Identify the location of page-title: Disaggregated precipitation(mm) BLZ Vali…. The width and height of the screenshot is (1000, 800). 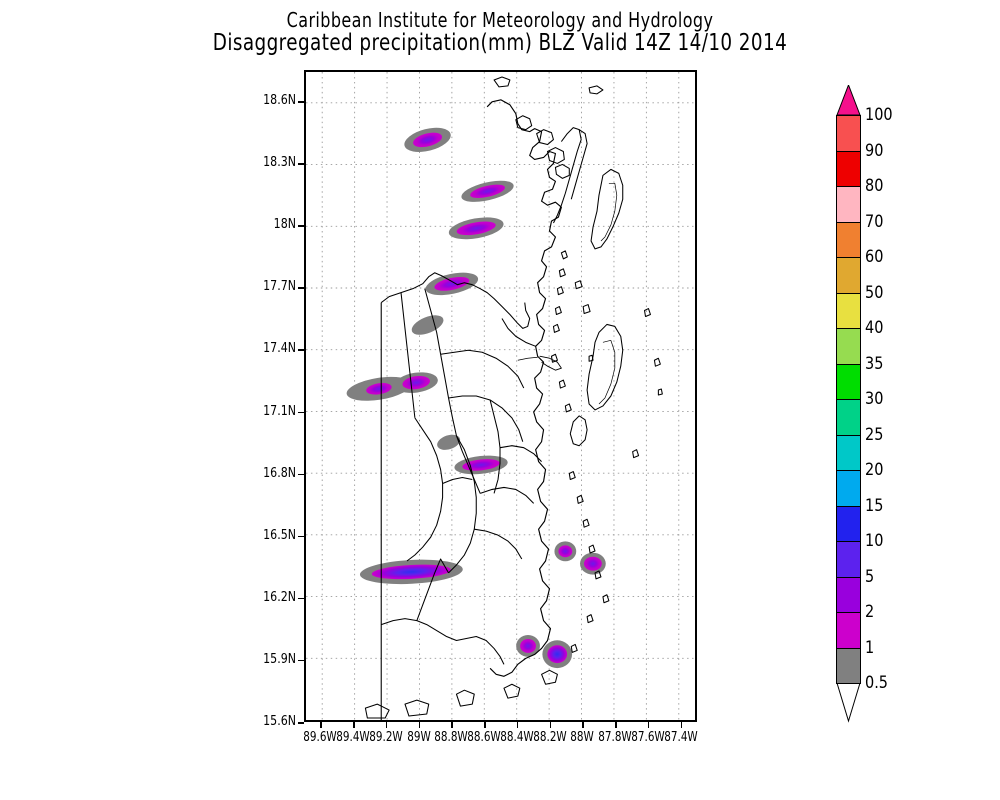
(500, 43).